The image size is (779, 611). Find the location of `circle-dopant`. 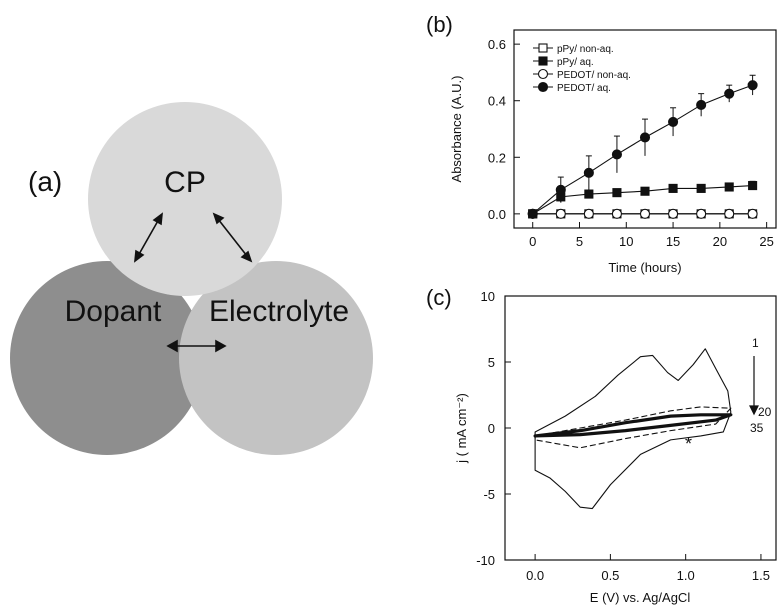

circle-dopant is located at coordinates (107, 358).